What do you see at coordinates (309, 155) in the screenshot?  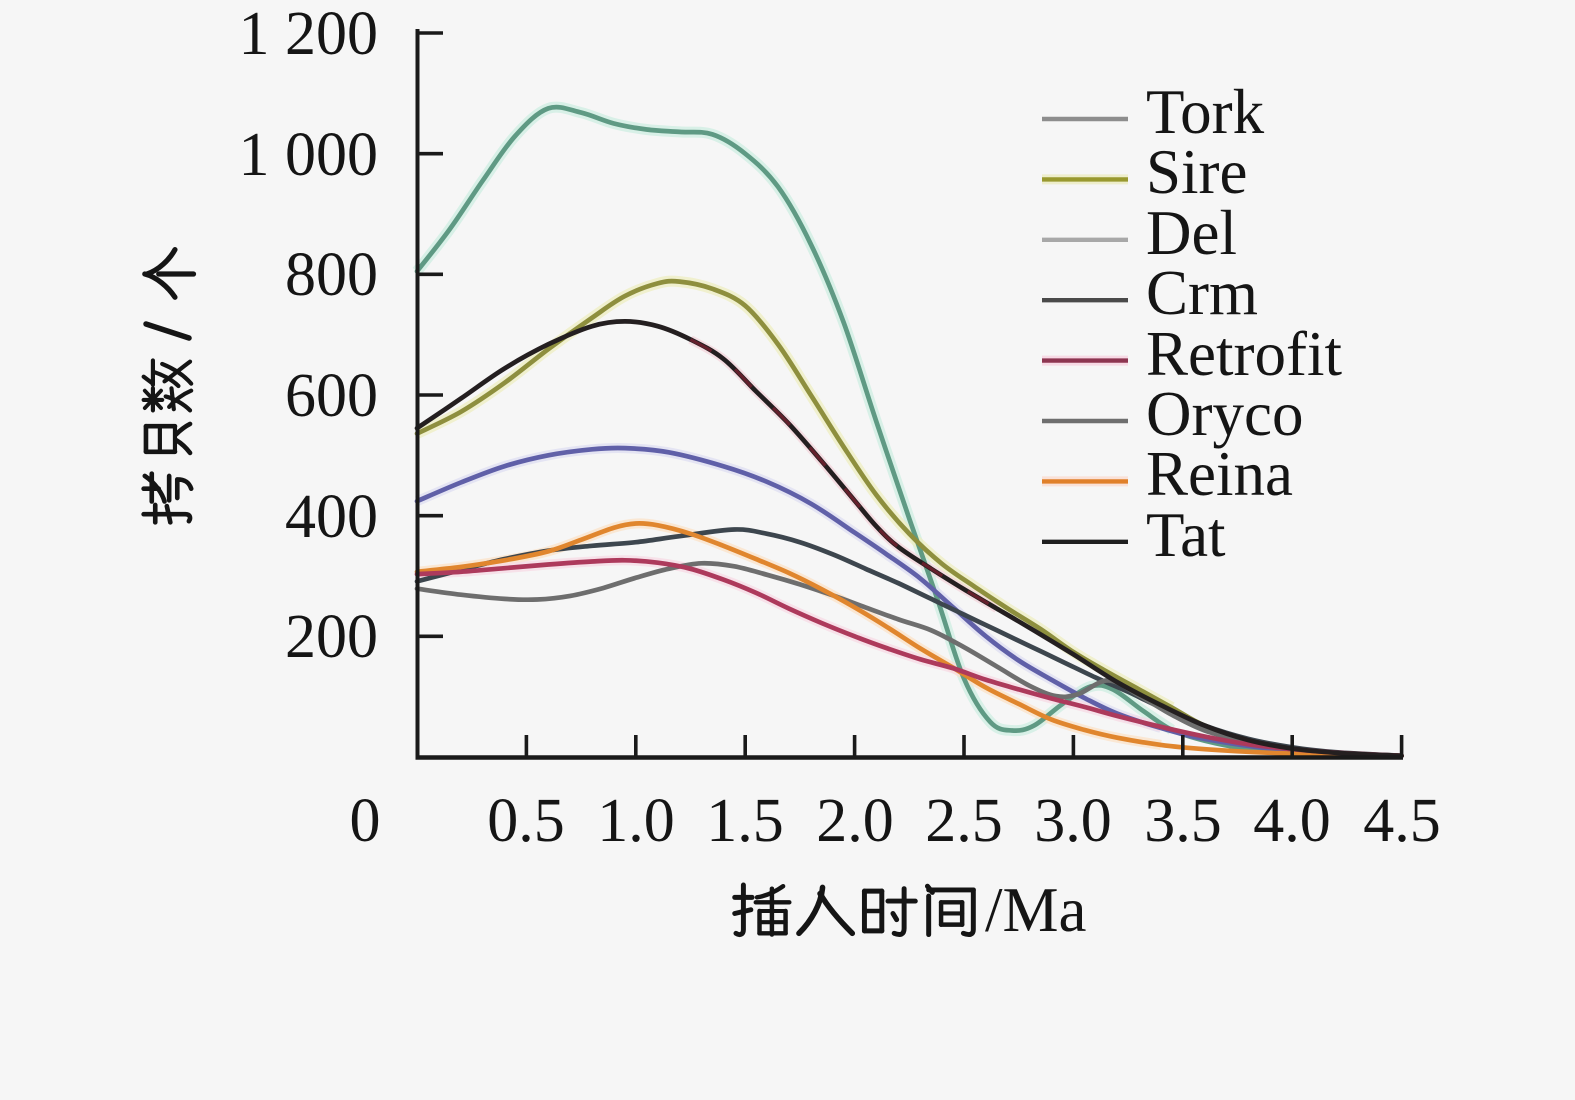 I see `svg-text: 1 000` at bounding box center [309, 155].